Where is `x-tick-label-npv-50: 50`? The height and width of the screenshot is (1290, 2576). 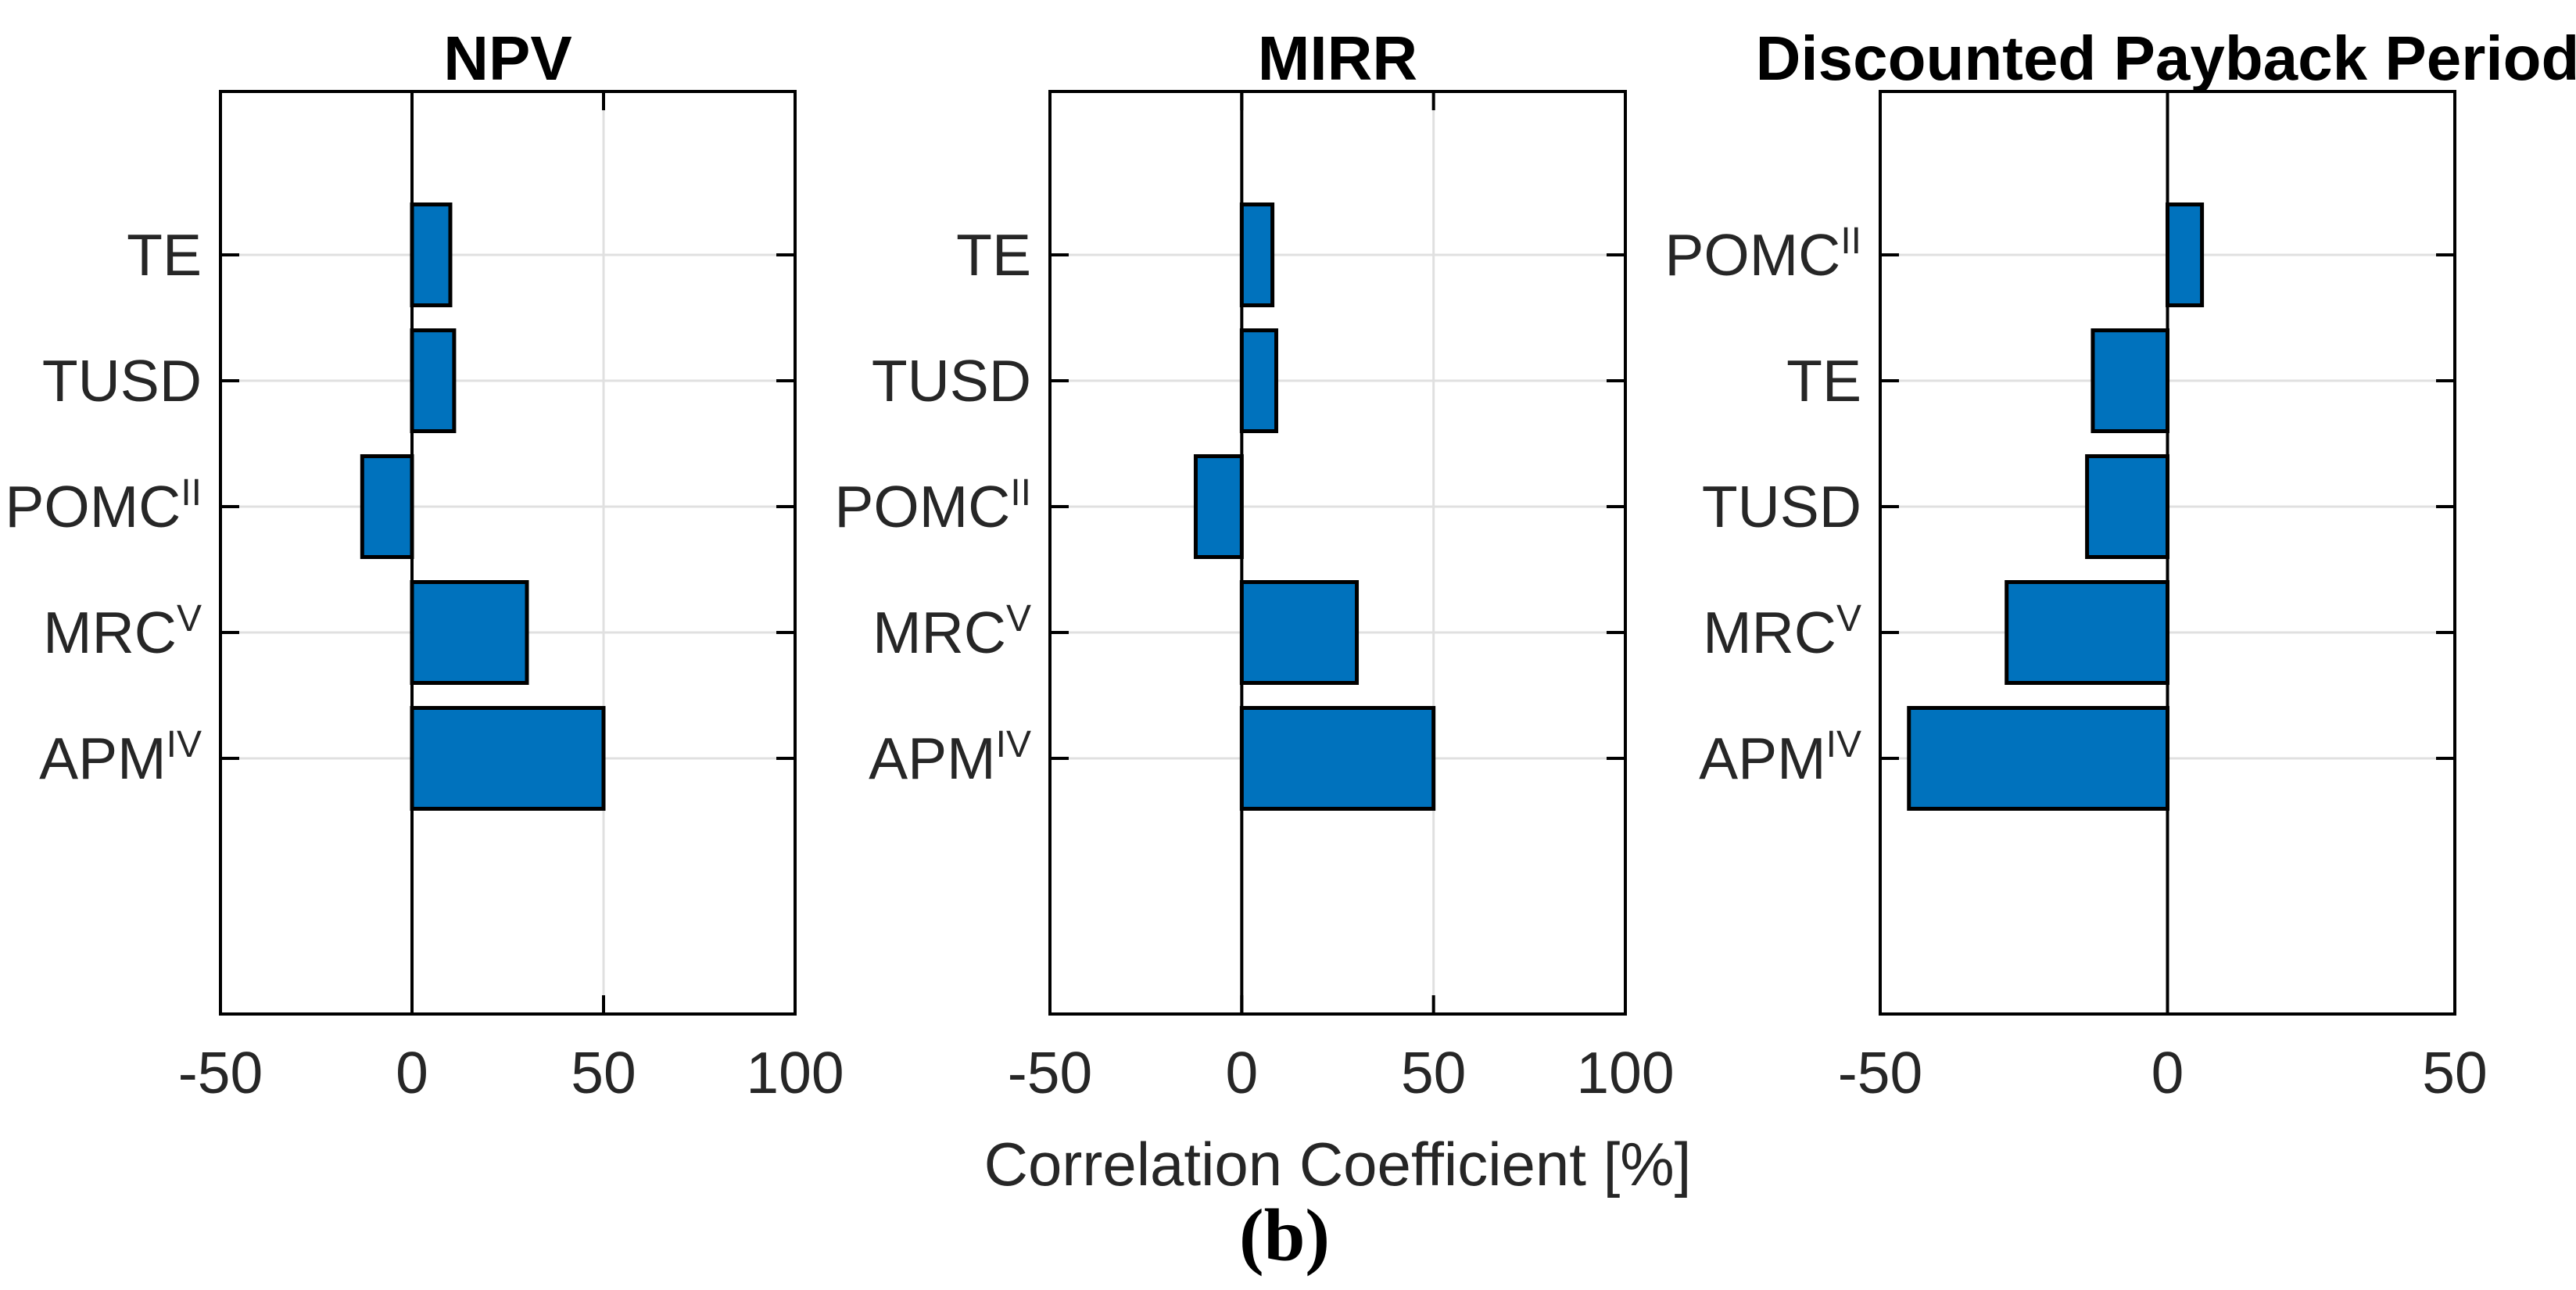 x-tick-label-npv-50: 50 is located at coordinates (603, 1073).